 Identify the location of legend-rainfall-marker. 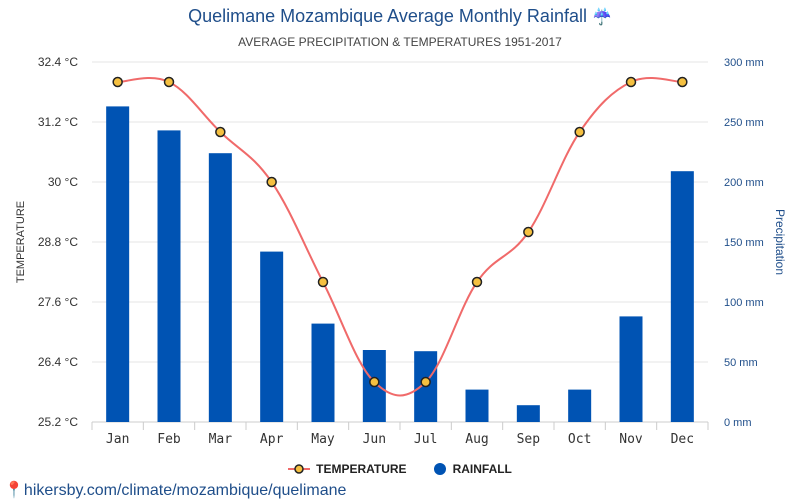
(439, 469).